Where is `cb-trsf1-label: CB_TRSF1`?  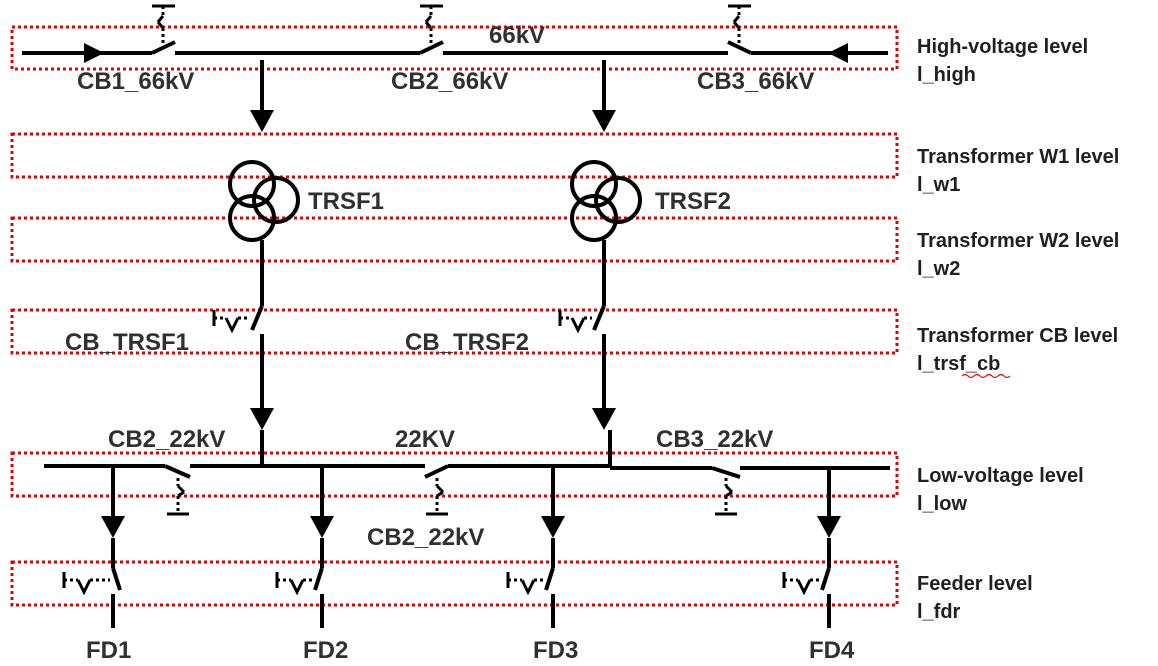
cb-trsf1-label: CB_TRSF1 is located at coordinates (127, 342).